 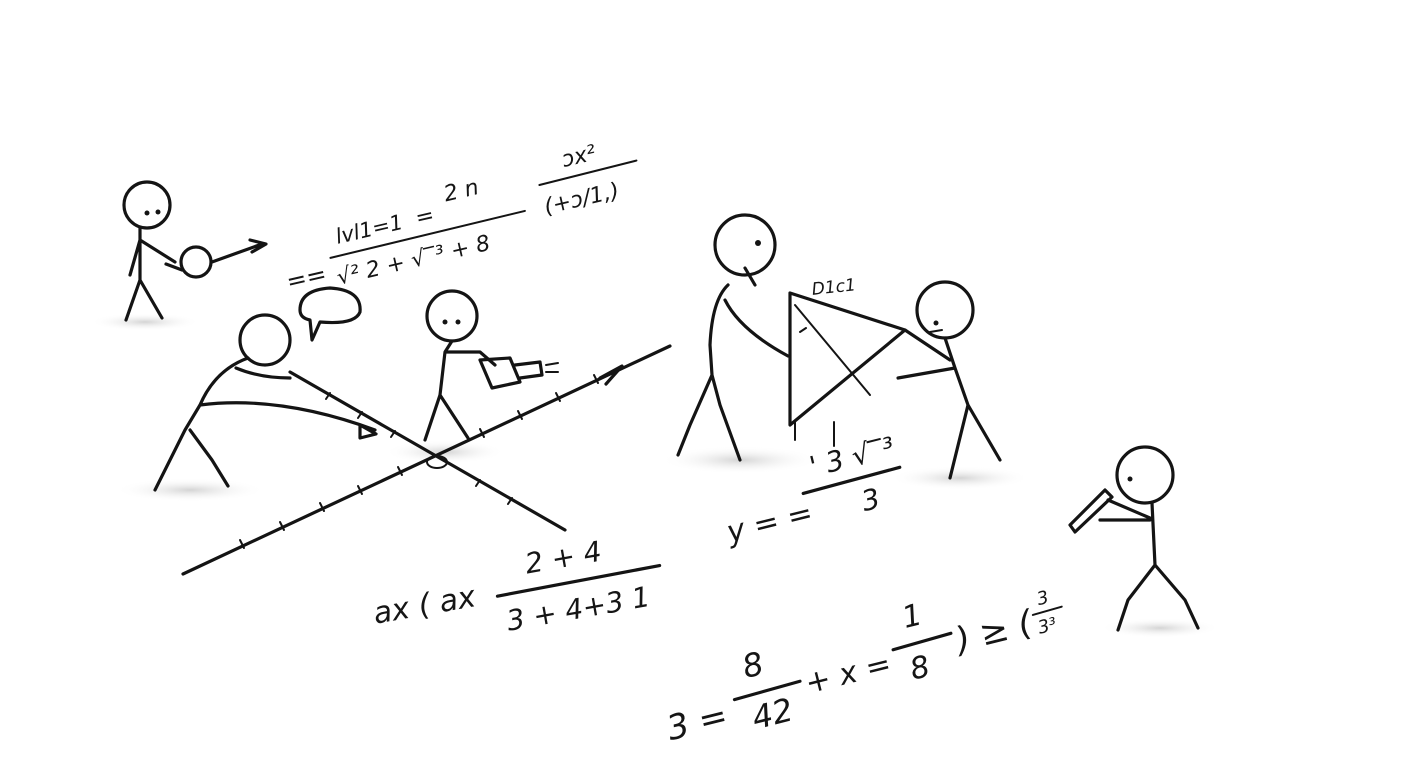 I want to click on note-fraction-den: 3 + 4+3 1, so click(x=578, y=609).